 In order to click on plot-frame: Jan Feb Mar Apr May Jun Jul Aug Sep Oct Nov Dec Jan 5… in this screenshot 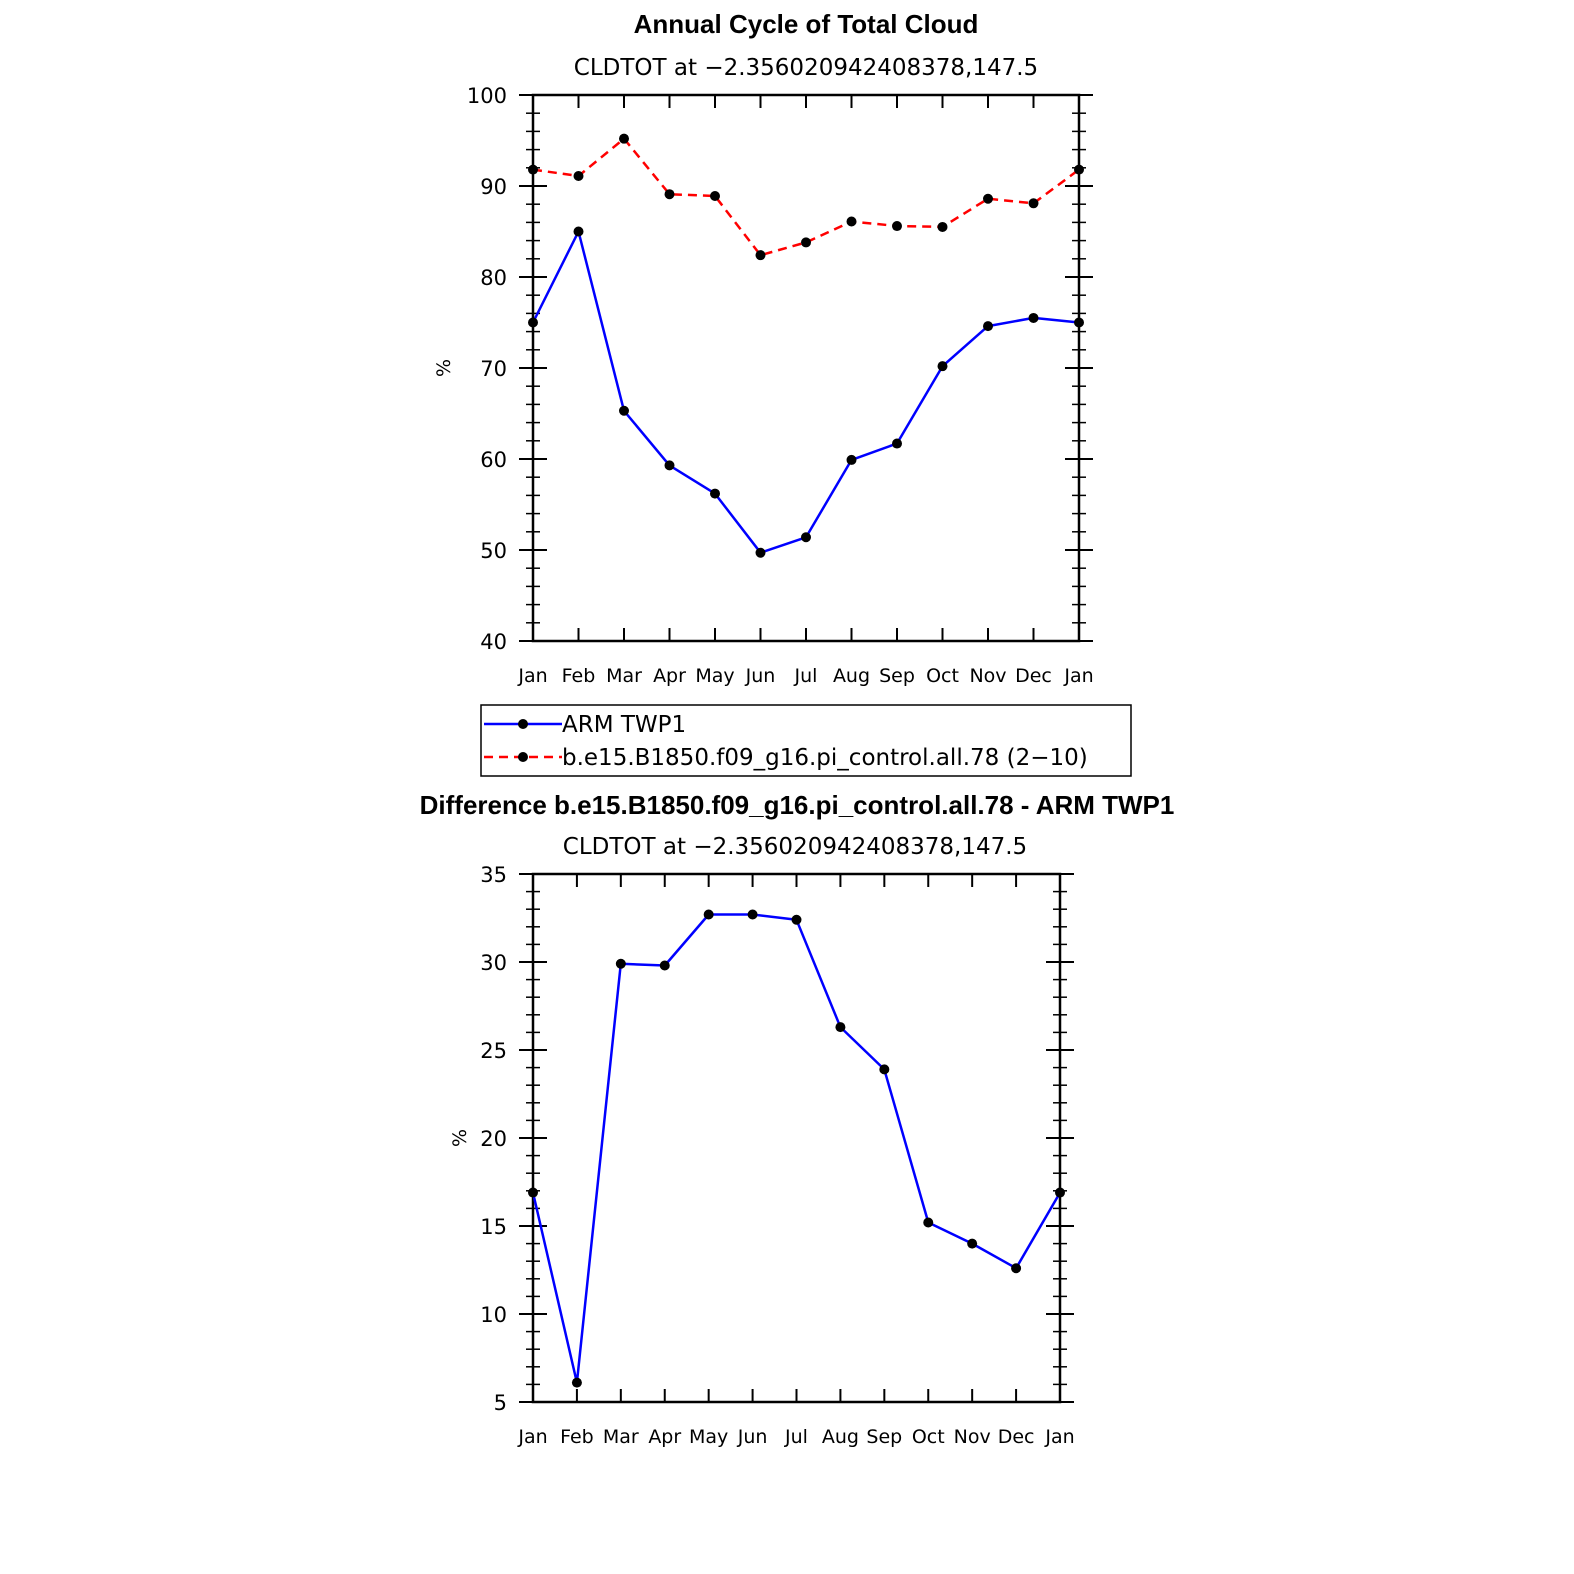, I will do `click(777, 1155)`.